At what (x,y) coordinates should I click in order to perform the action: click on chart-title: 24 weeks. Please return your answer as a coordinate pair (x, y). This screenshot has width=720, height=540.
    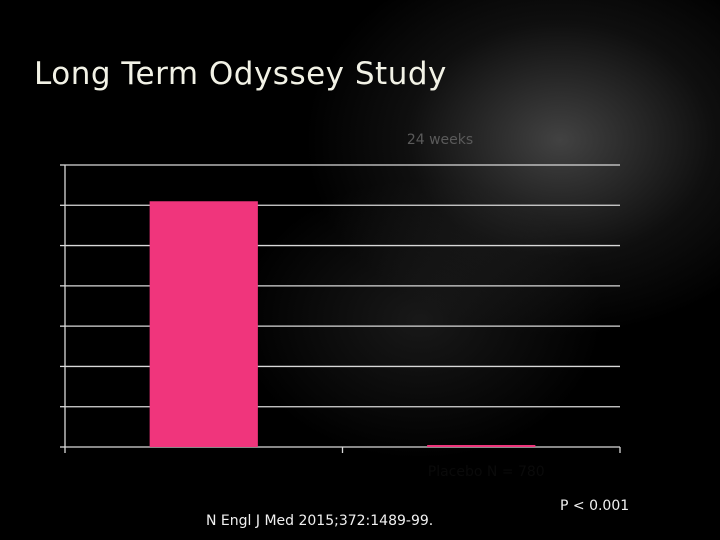
    Looking at the image, I should click on (440, 140).